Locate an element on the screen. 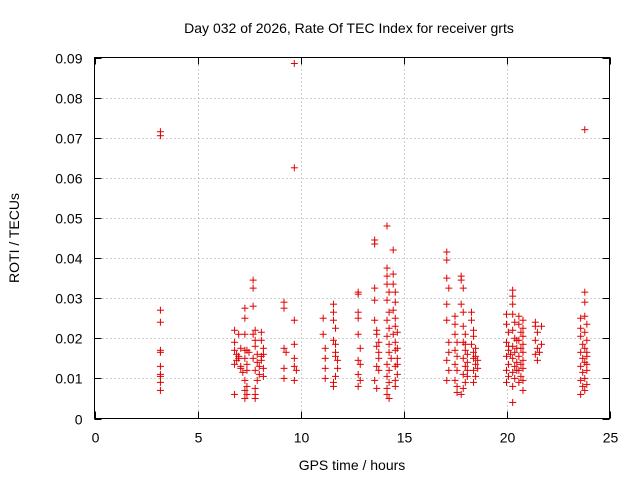  y-tick-label: 0.09 is located at coordinates (68, 59).